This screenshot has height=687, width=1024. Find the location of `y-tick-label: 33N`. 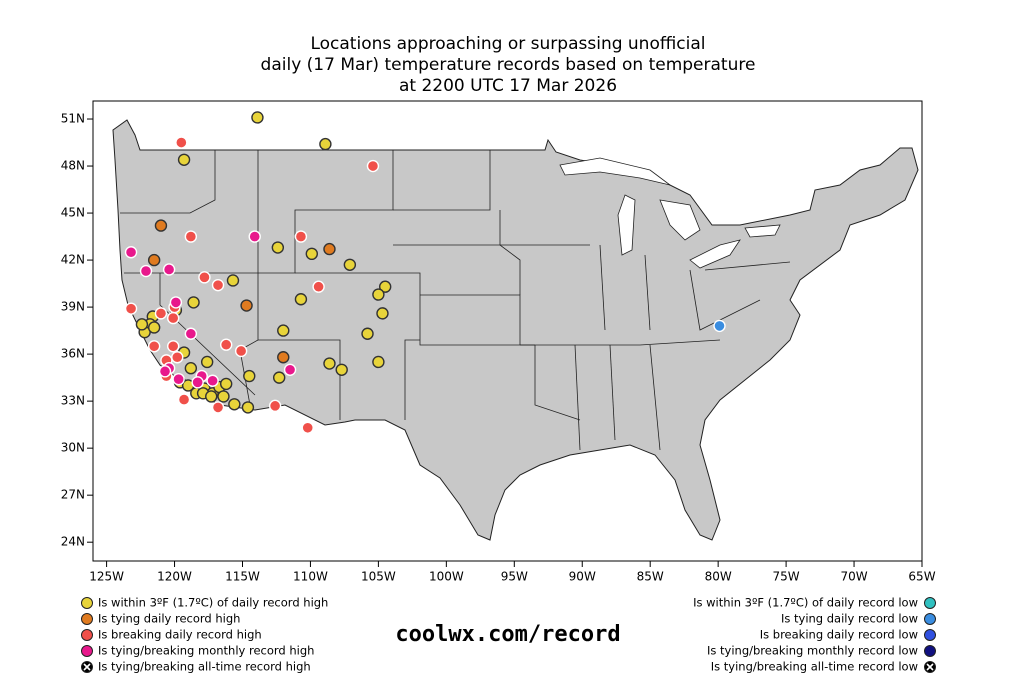

y-tick-label: 33N is located at coordinates (73, 401).